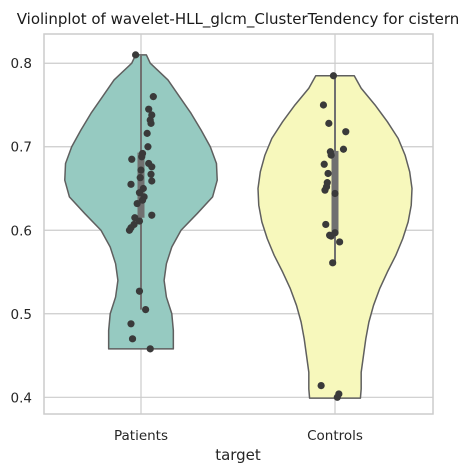  What do you see at coordinates (21, 148) in the screenshot?
I see `y-tick-label-3: 0.7` at bounding box center [21, 148].